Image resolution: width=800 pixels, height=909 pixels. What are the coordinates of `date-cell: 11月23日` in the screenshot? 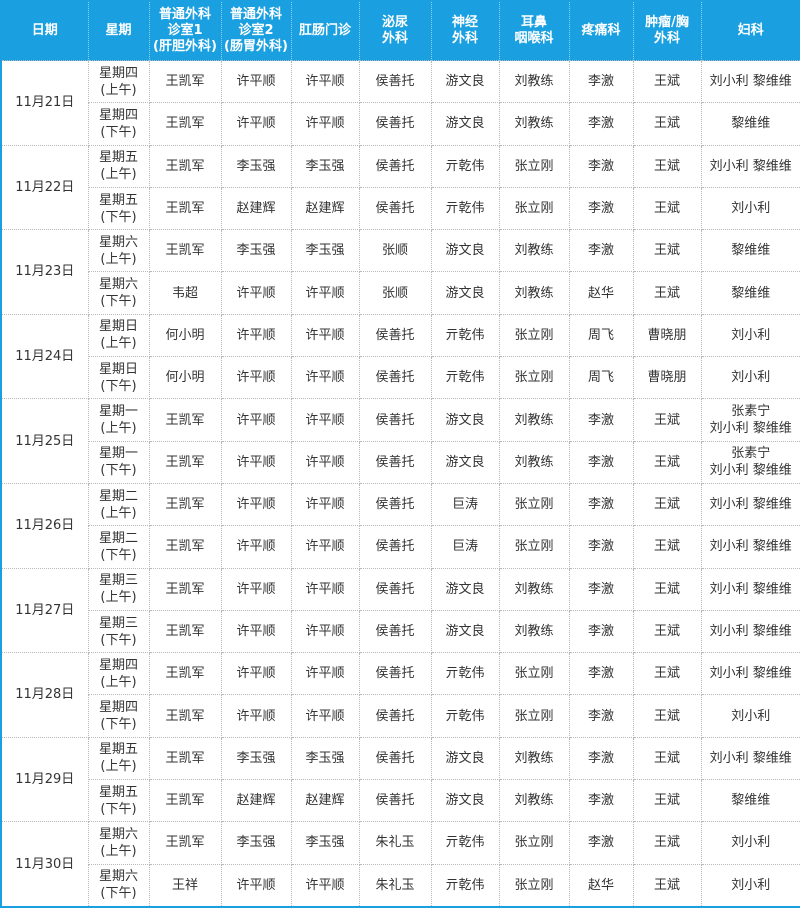 It's located at (44, 272).